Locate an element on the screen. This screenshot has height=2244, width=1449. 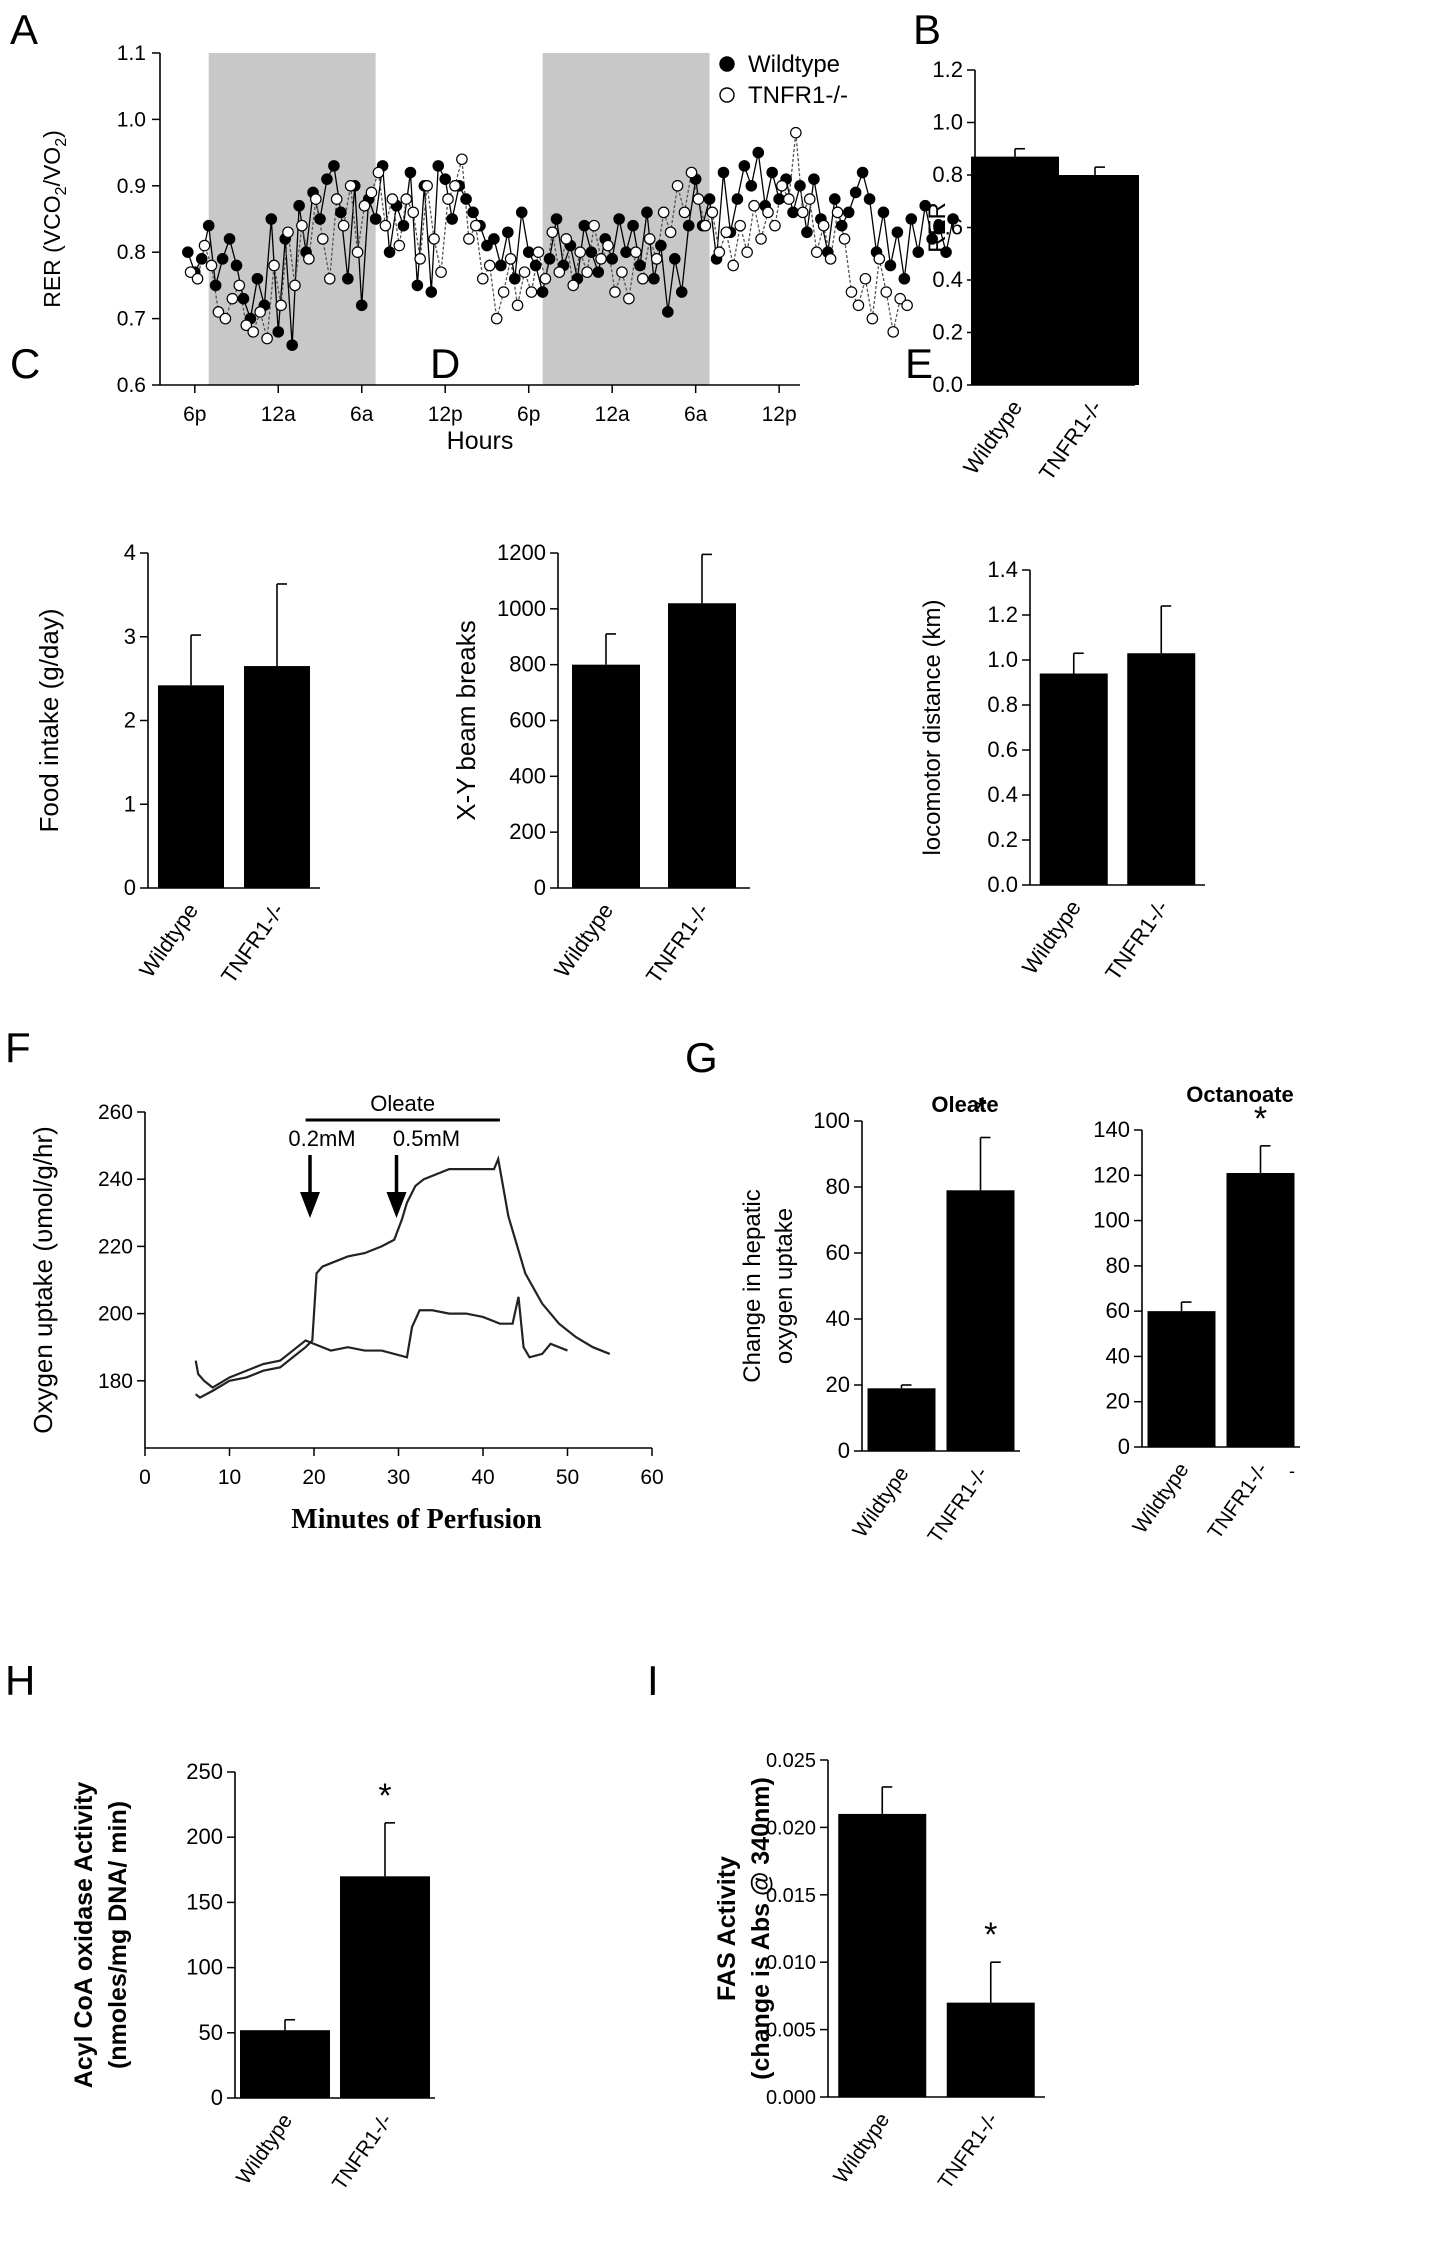
chart-H-significance-star: * is located at coordinates (384, 1796).